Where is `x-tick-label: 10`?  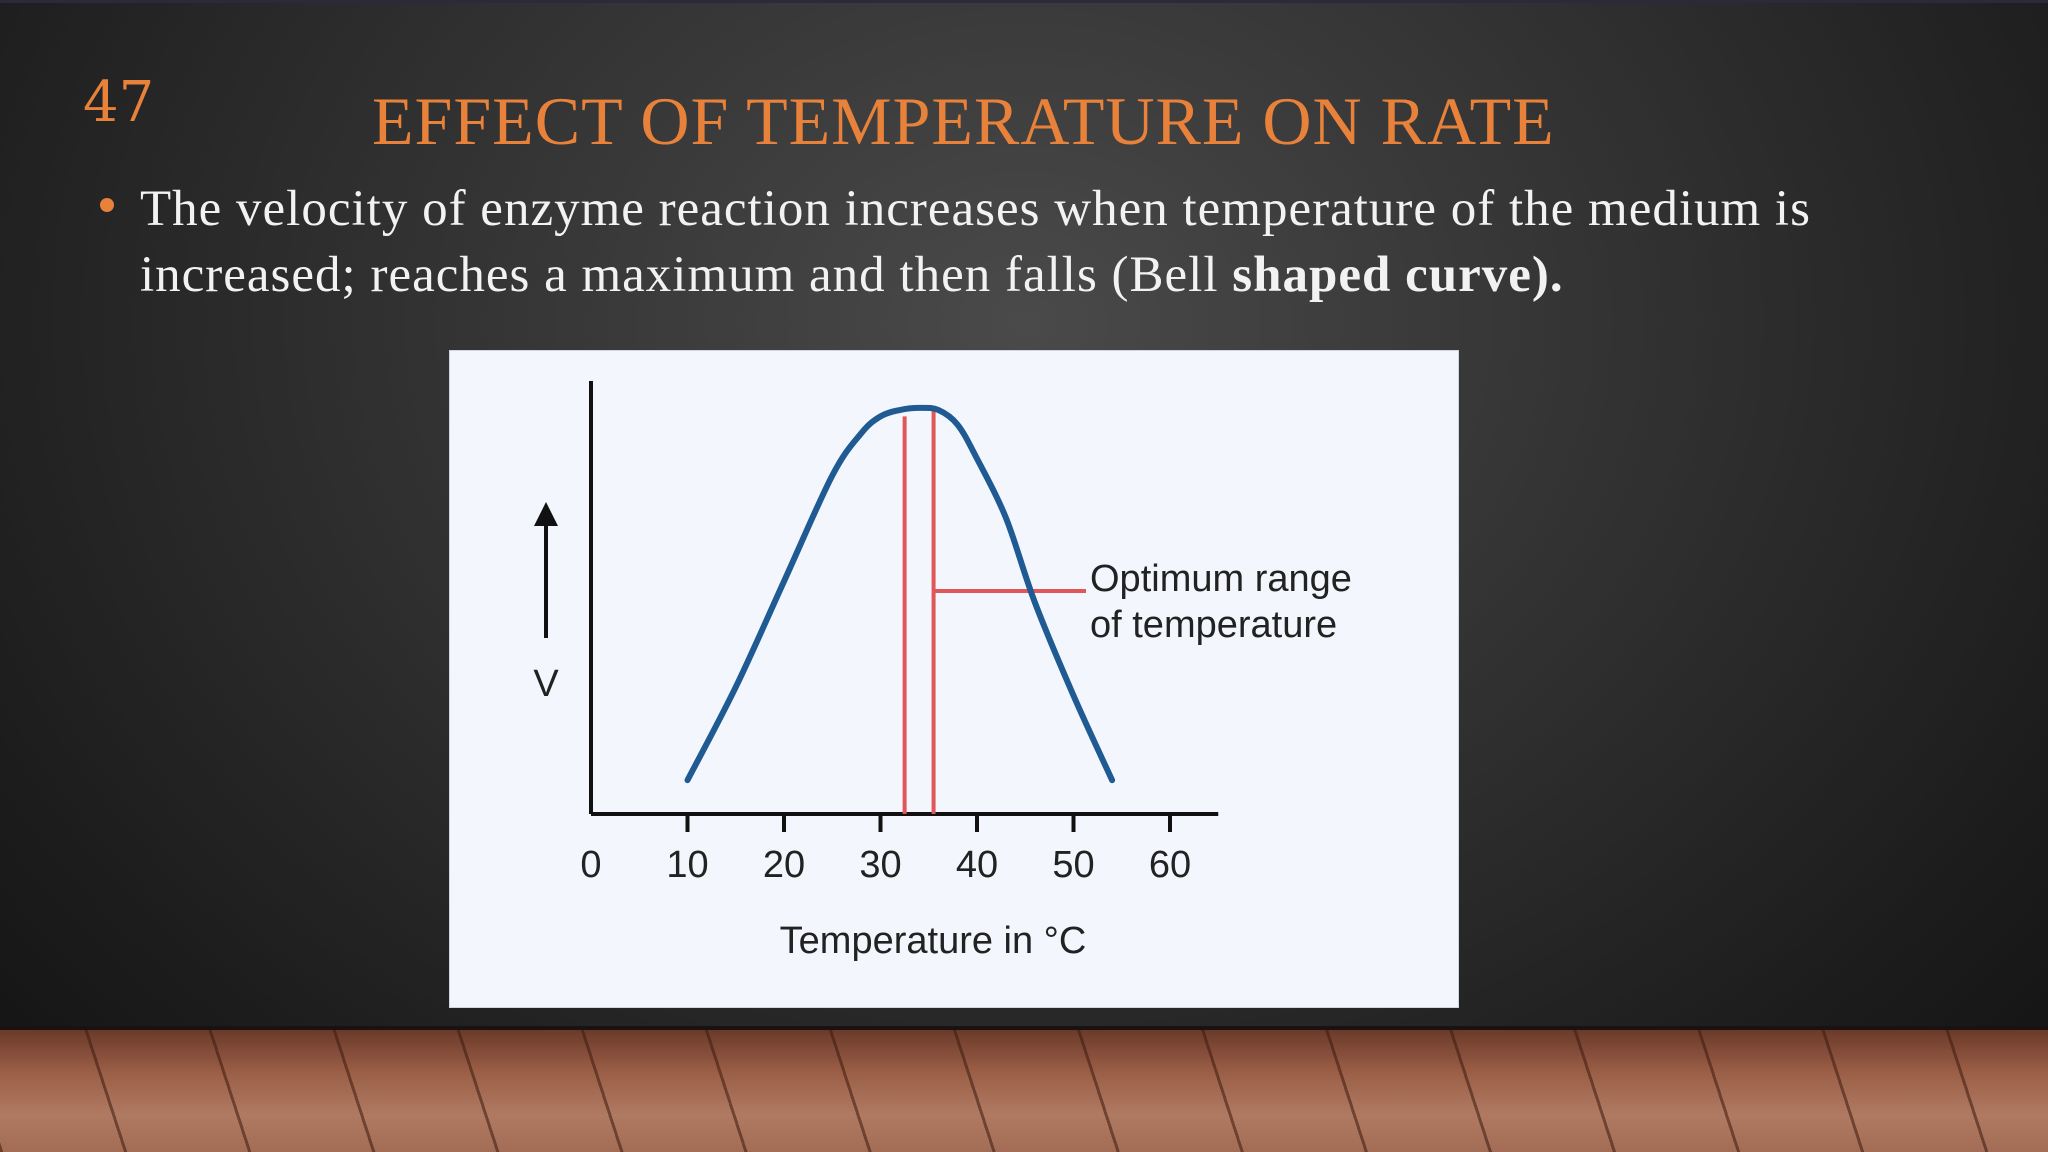 x-tick-label: 10 is located at coordinates (687, 865).